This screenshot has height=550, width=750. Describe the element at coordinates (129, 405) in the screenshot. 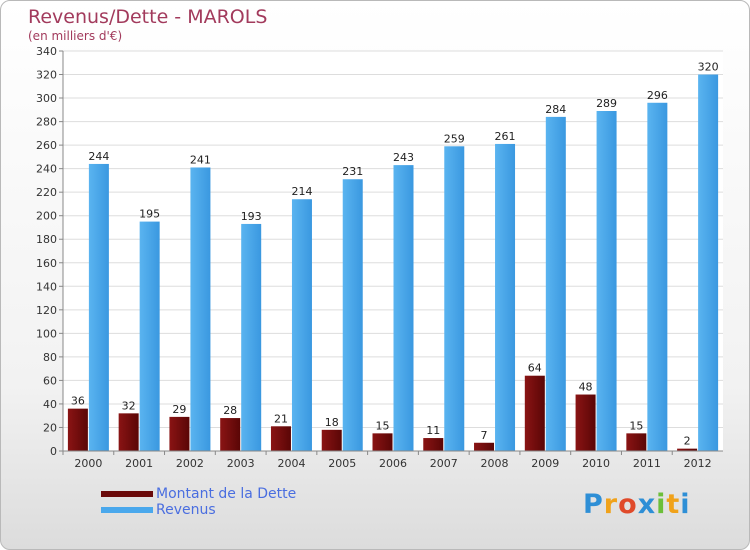

I see `data-label-debt: 32` at that location.